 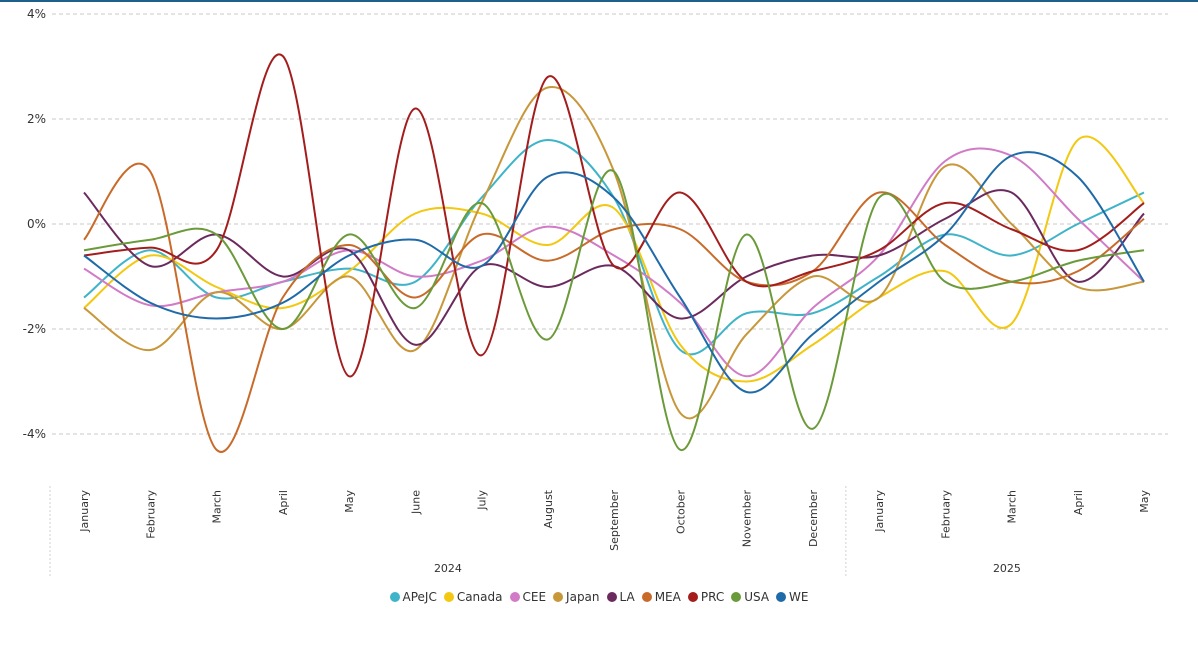 I want to click on y-tick-label: 0%, so click(x=36, y=224).